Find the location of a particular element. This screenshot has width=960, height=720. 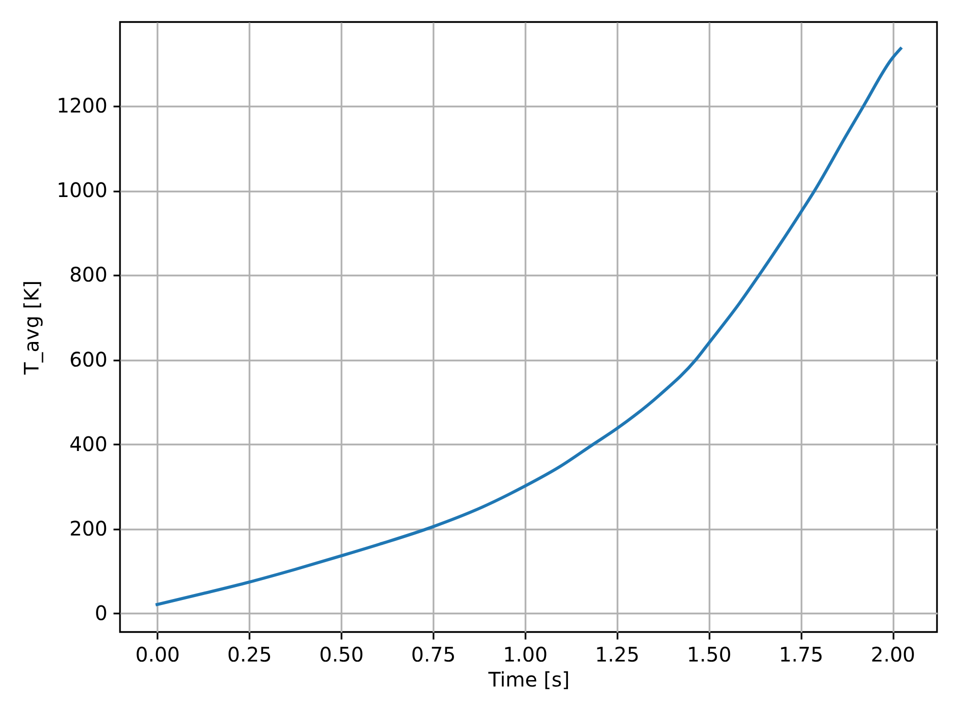

x-tick-label: 2.00 is located at coordinates (893, 654).